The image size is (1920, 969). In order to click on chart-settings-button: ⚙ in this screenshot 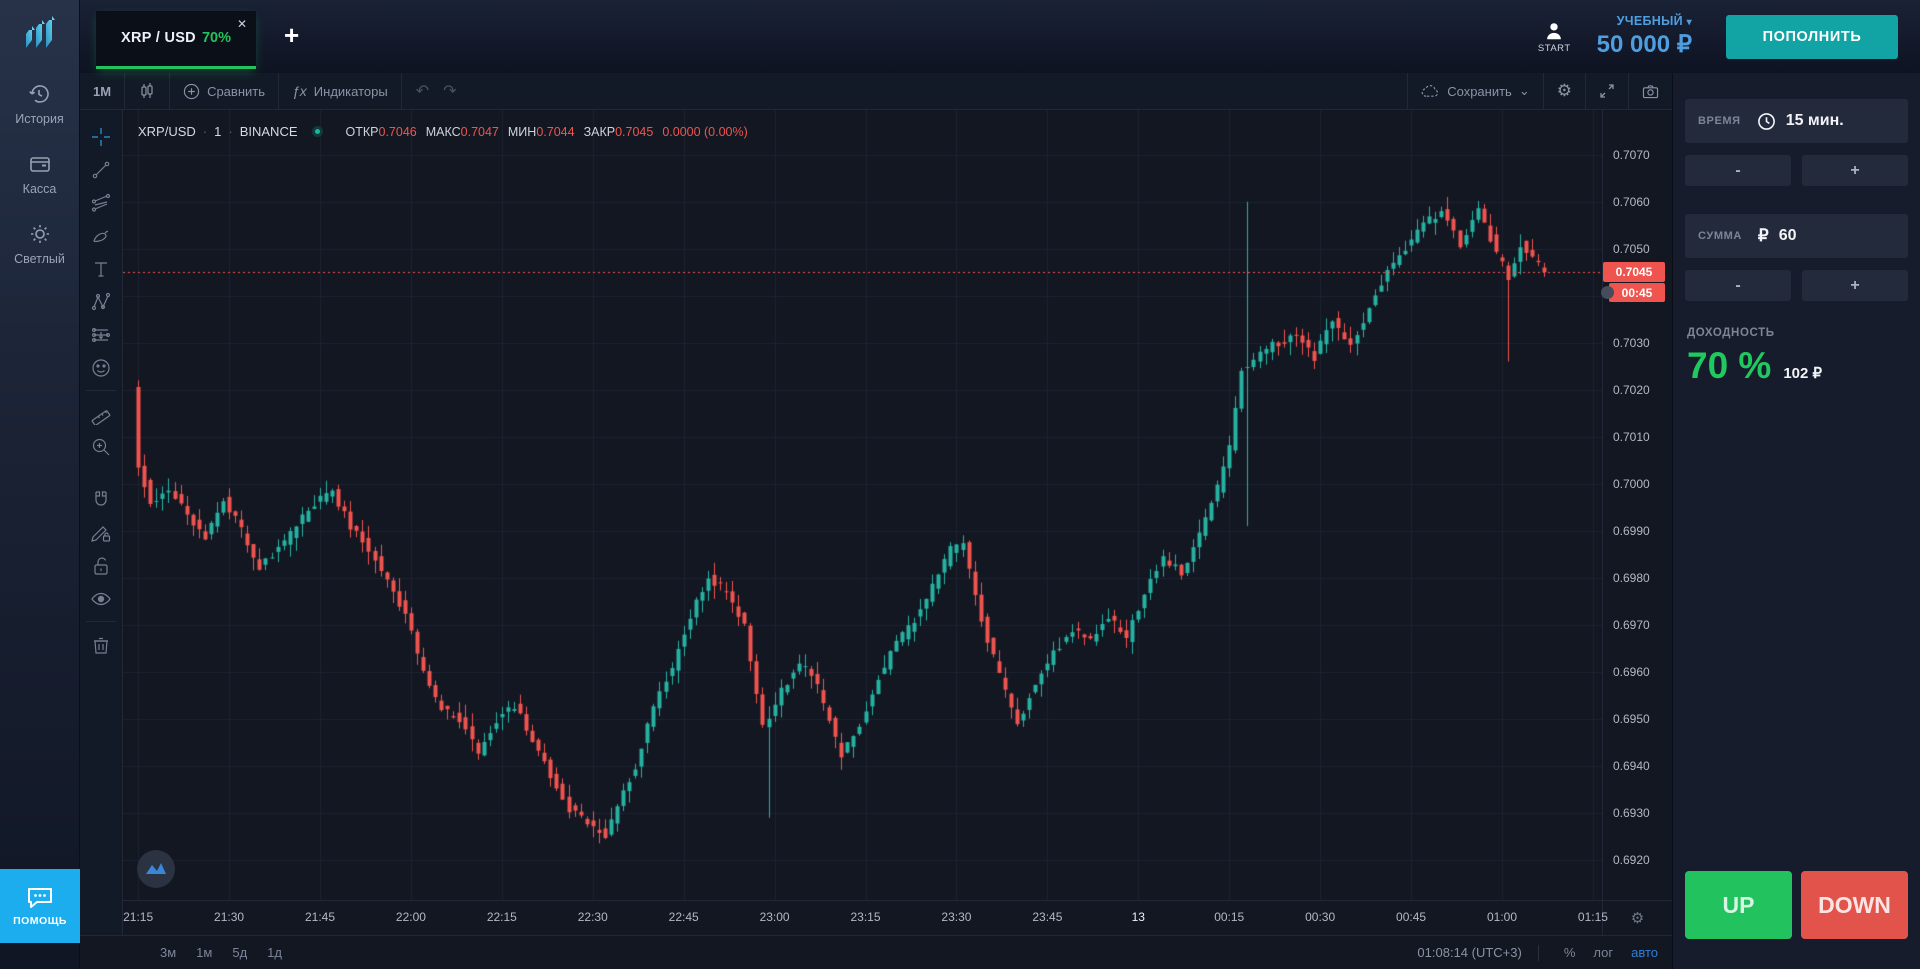, I will do `click(1563, 91)`.